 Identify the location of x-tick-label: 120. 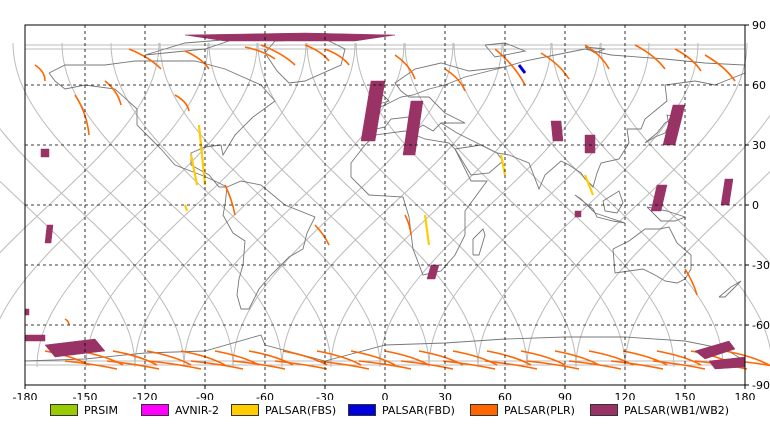
(625, 395).